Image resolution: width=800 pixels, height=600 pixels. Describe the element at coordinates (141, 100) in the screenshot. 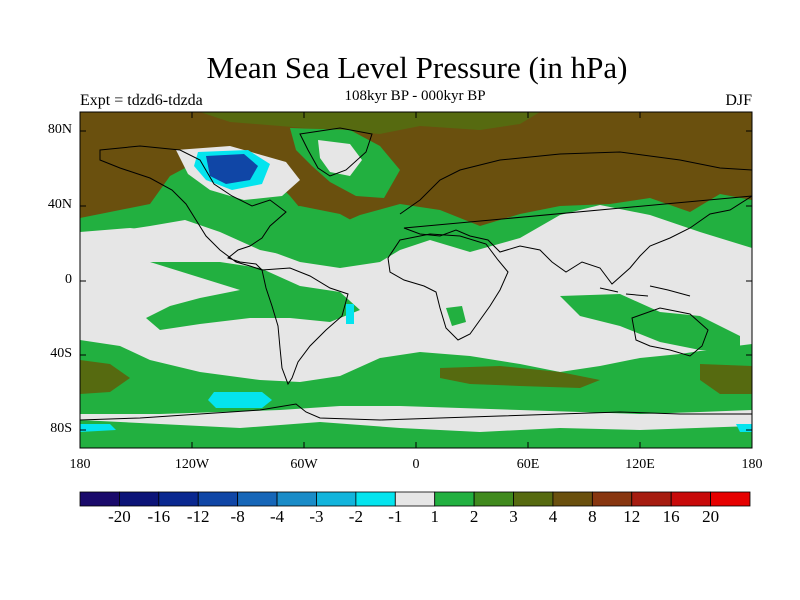

I see `experiment-label: Expt = tdzd6-tdzda` at that location.